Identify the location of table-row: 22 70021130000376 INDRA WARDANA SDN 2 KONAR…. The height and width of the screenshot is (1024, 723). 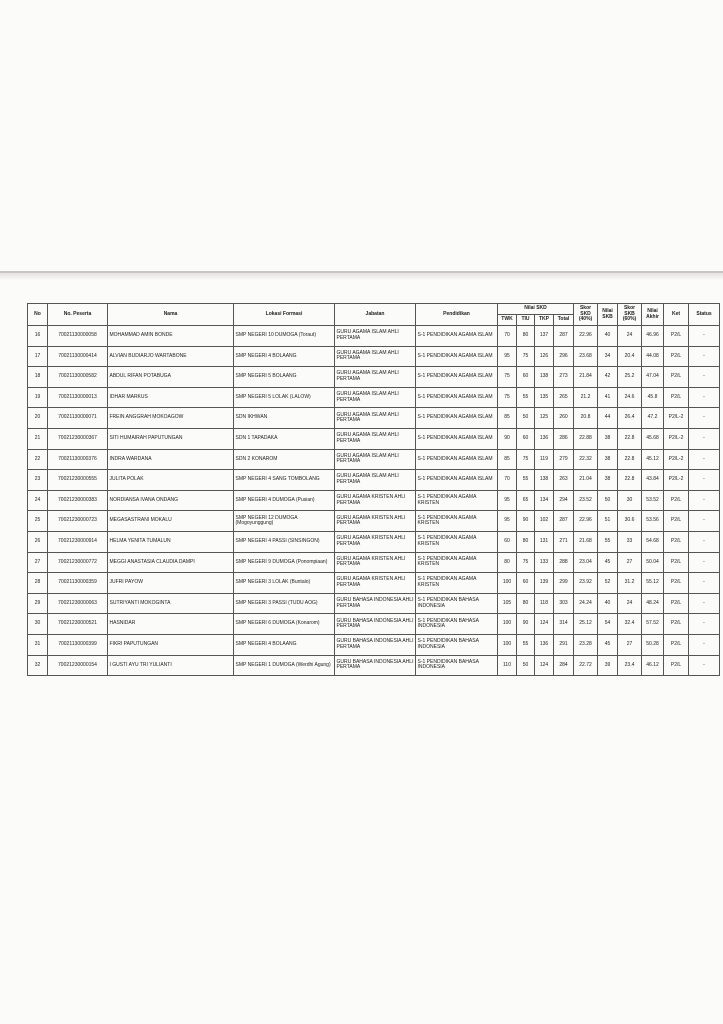
(374, 459).